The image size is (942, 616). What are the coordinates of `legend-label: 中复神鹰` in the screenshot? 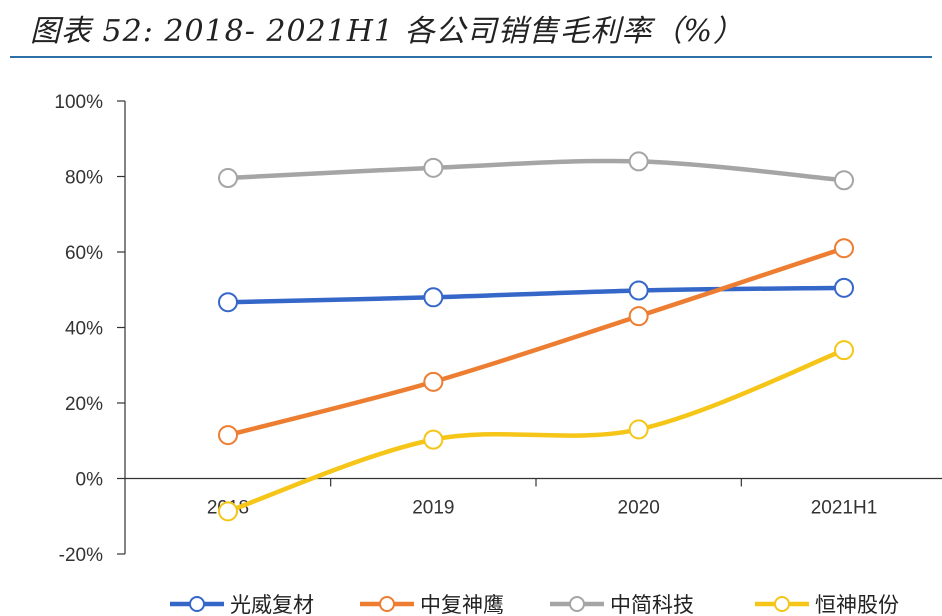 It's located at (462, 604).